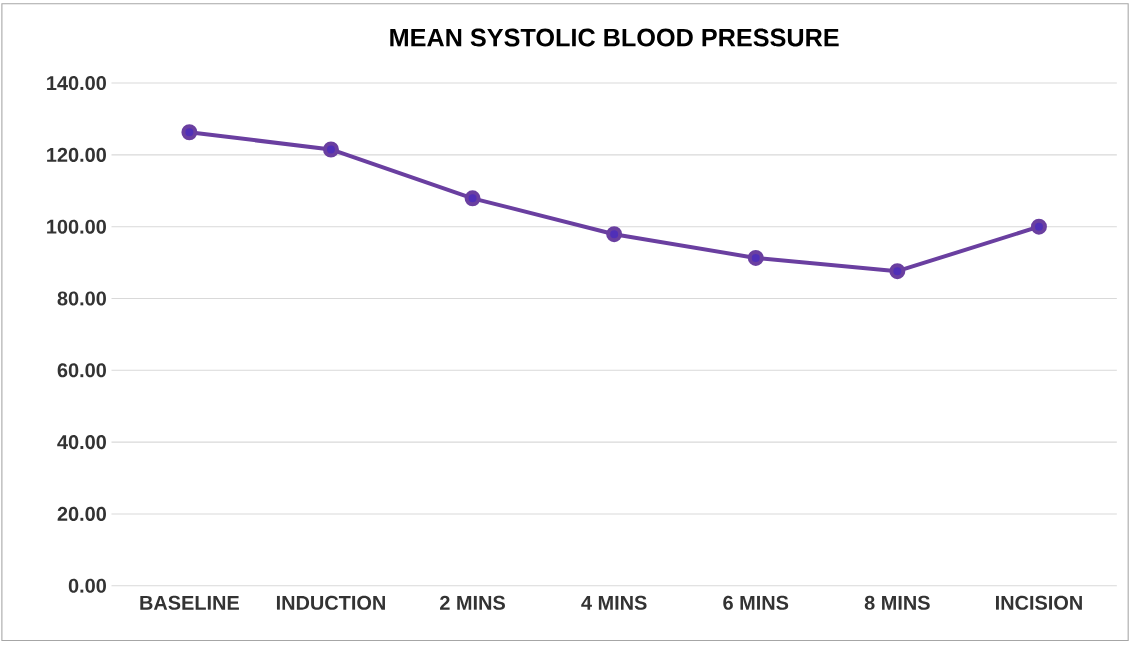 The height and width of the screenshot is (650, 1131). Describe the element at coordinates (189, 602) in the screenshot. I see `x-tick-label: BASELINE` at that location.